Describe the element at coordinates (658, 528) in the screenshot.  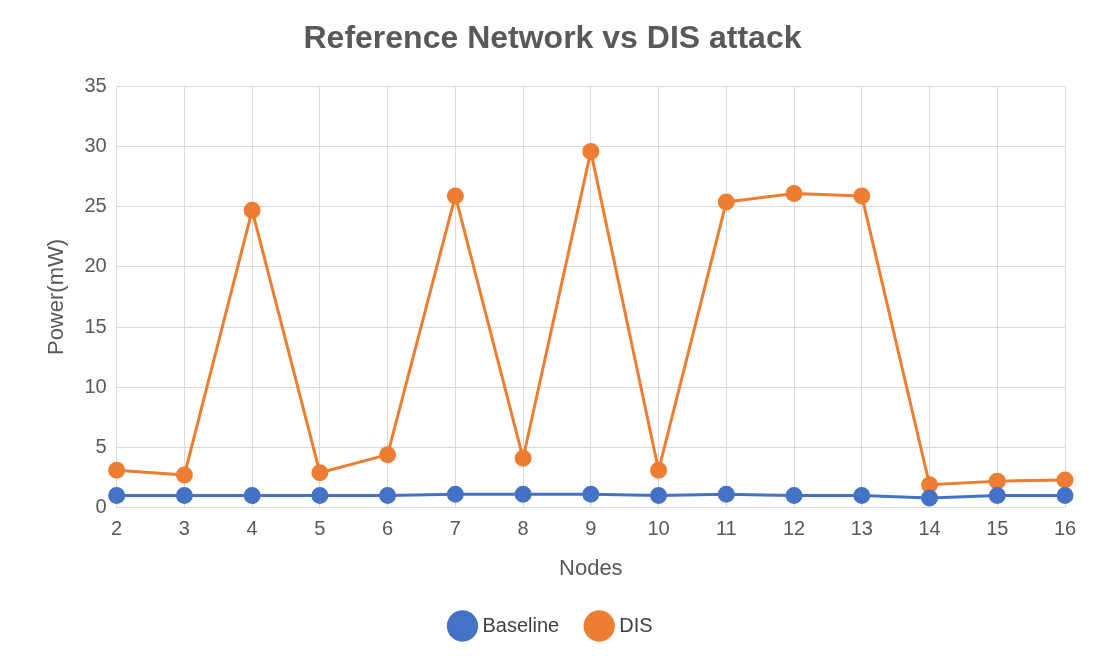
I see `x-tick-label: 10` at that location.